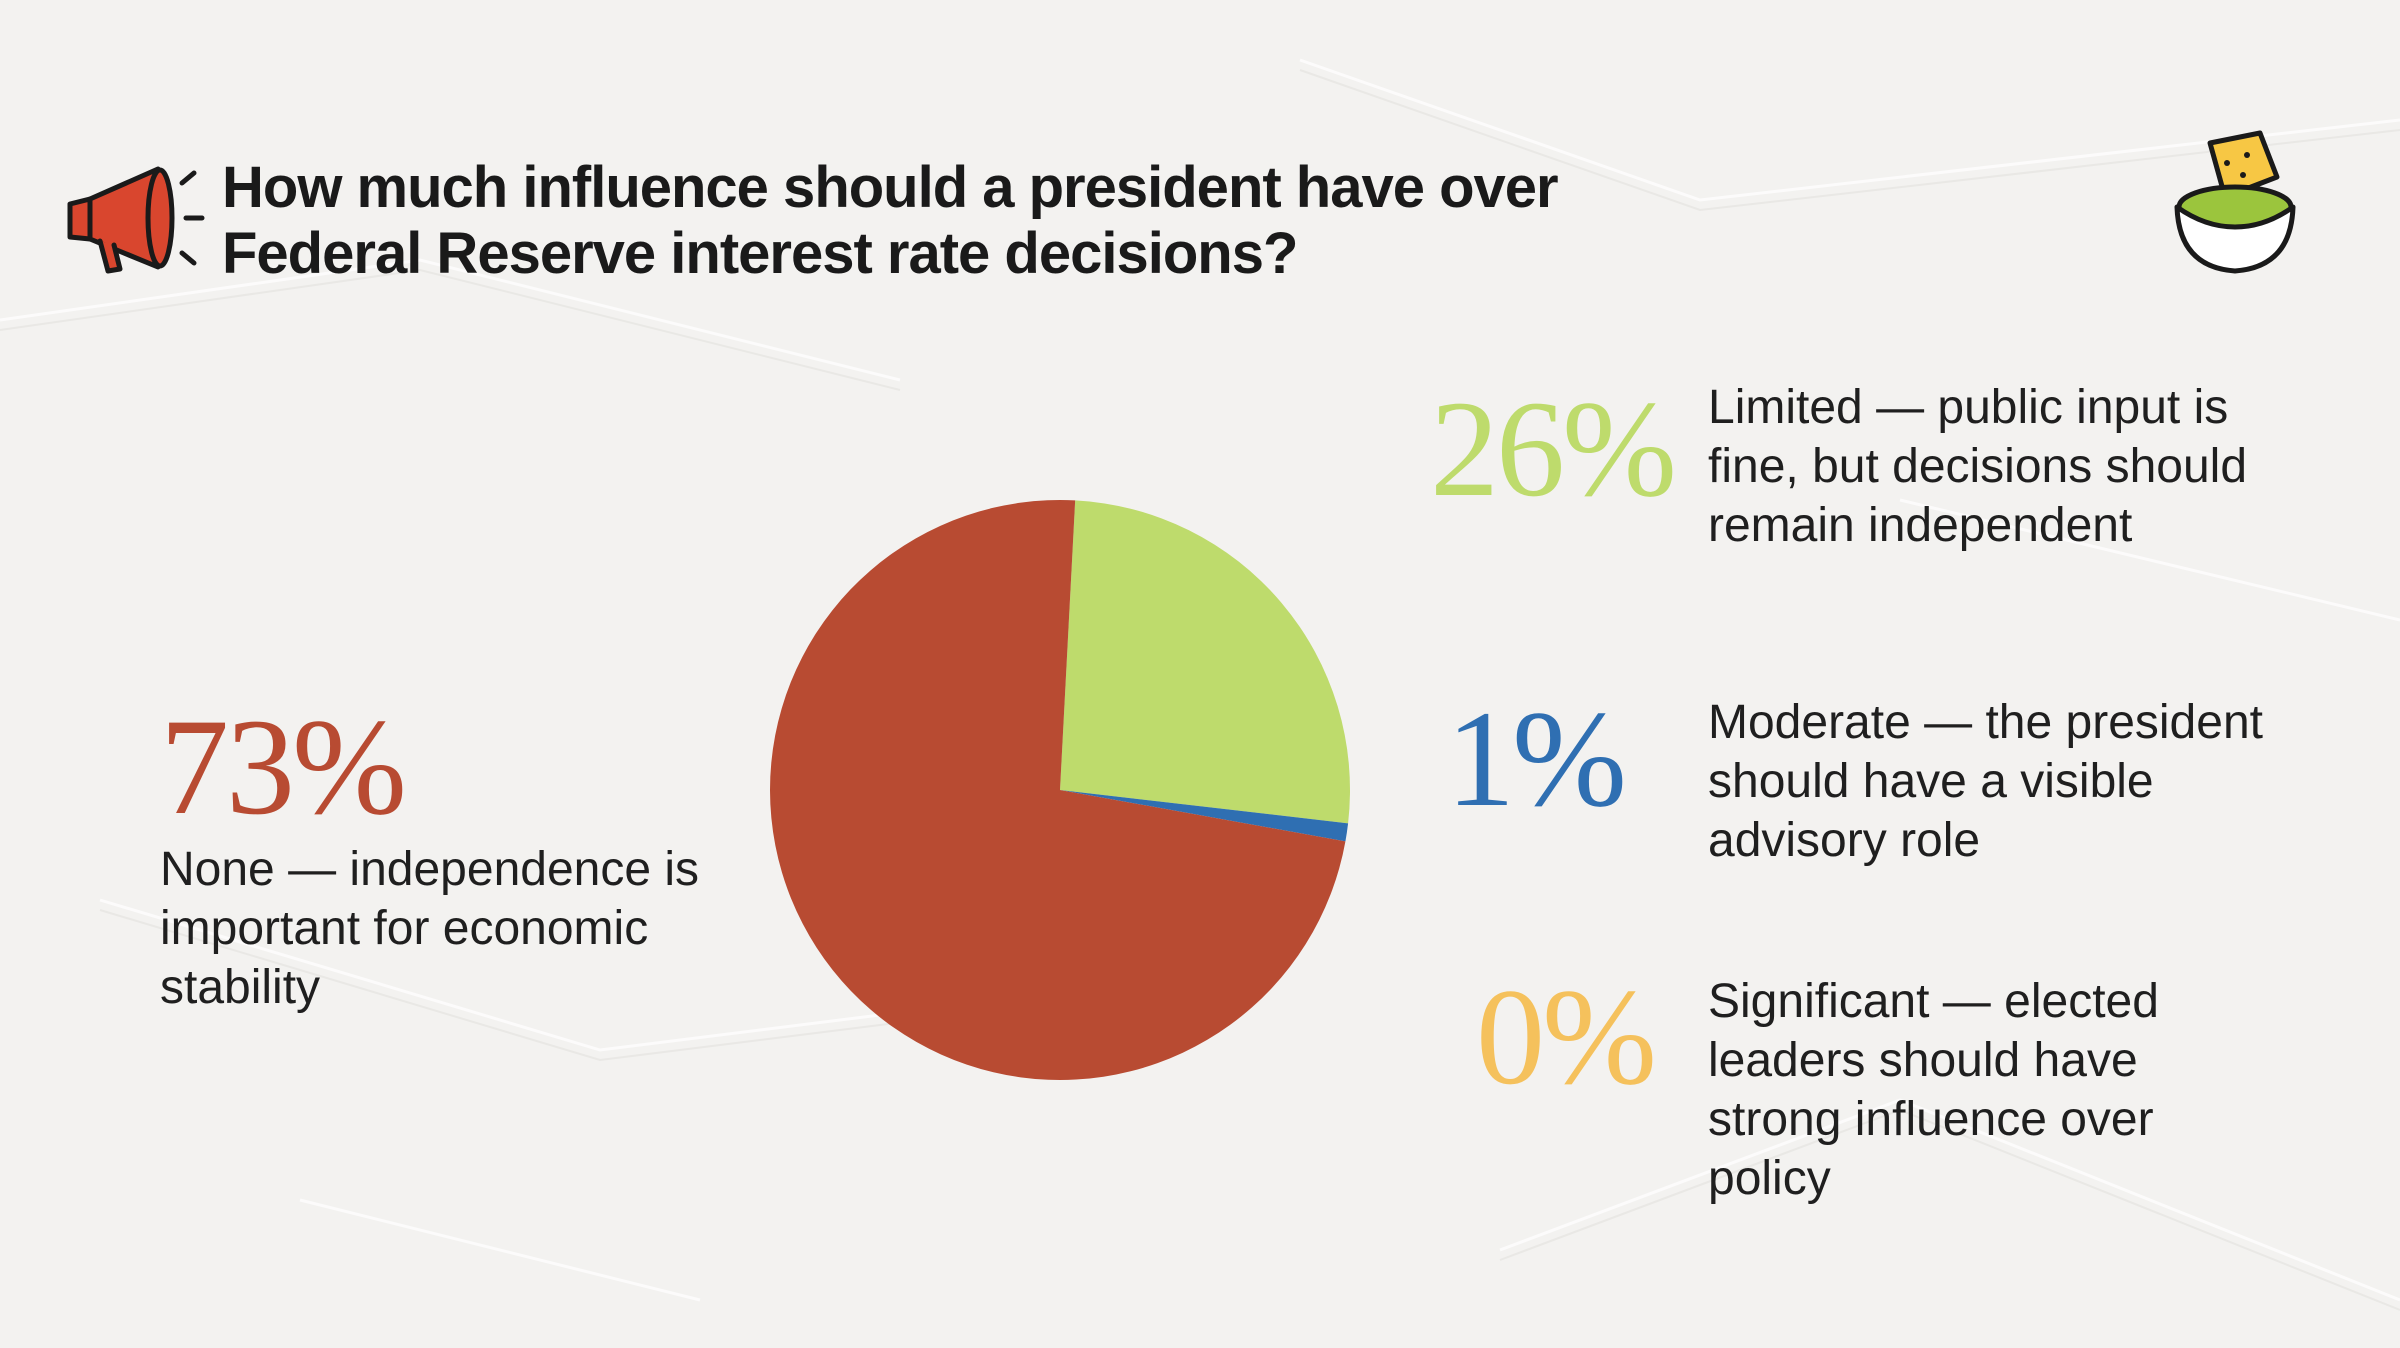  I want to click on pie-slice-limited, so click(1205, 662).